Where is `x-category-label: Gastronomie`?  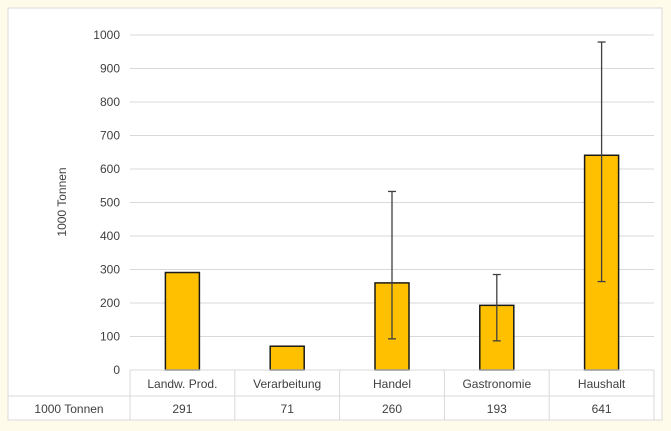 x-category-label: Gastronomie is located at coordinates (496, 384).